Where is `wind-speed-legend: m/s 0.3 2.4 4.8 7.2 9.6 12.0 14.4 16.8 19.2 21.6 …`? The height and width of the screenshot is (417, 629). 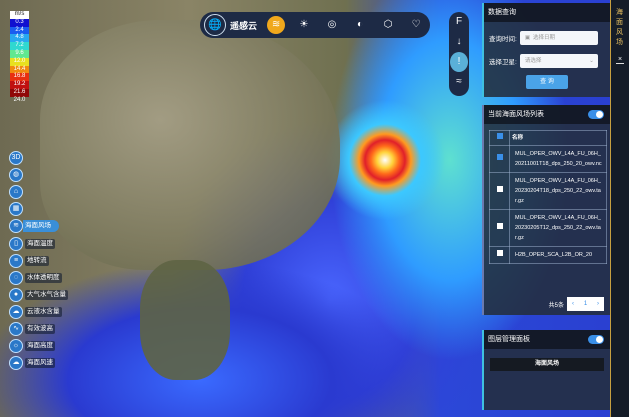 wind-speed-legend: m/s 0.3 2.4 4.8 7.2 9.6 12.0 14.4 16.8 19.2 21.6 … is located at coordinates (19, 58).